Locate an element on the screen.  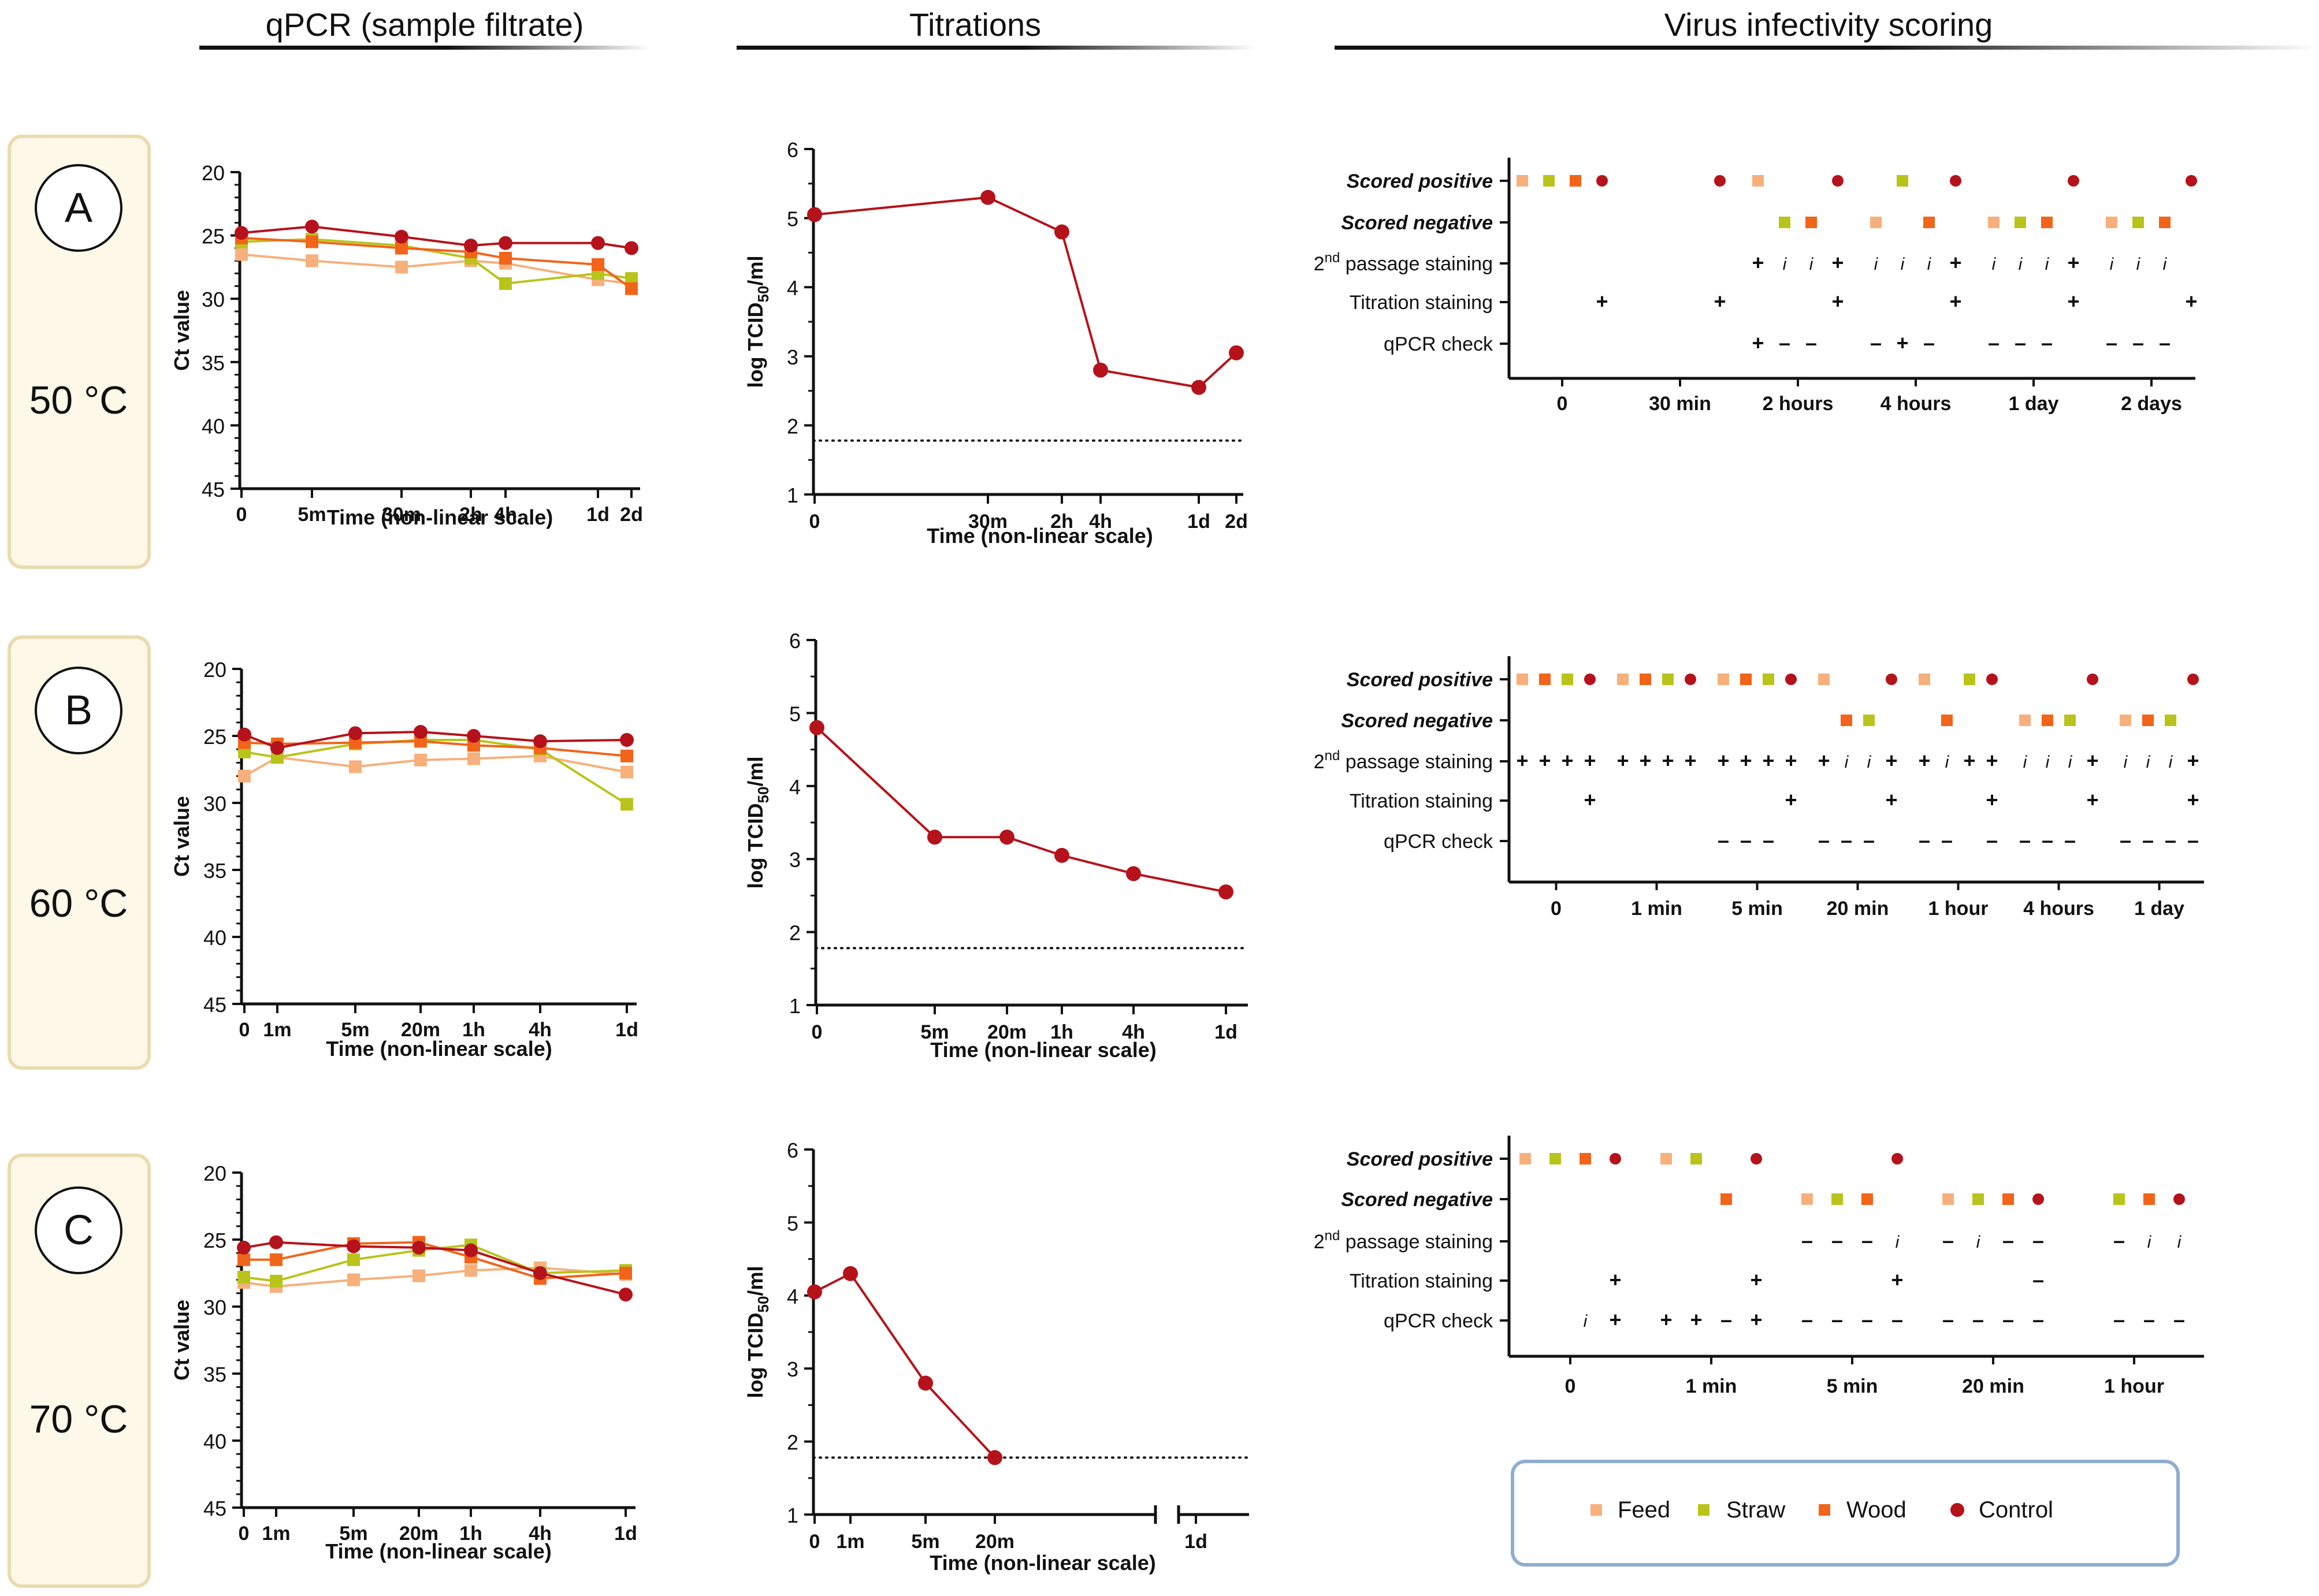
legend-box is located at coordinates (1845, 1514).